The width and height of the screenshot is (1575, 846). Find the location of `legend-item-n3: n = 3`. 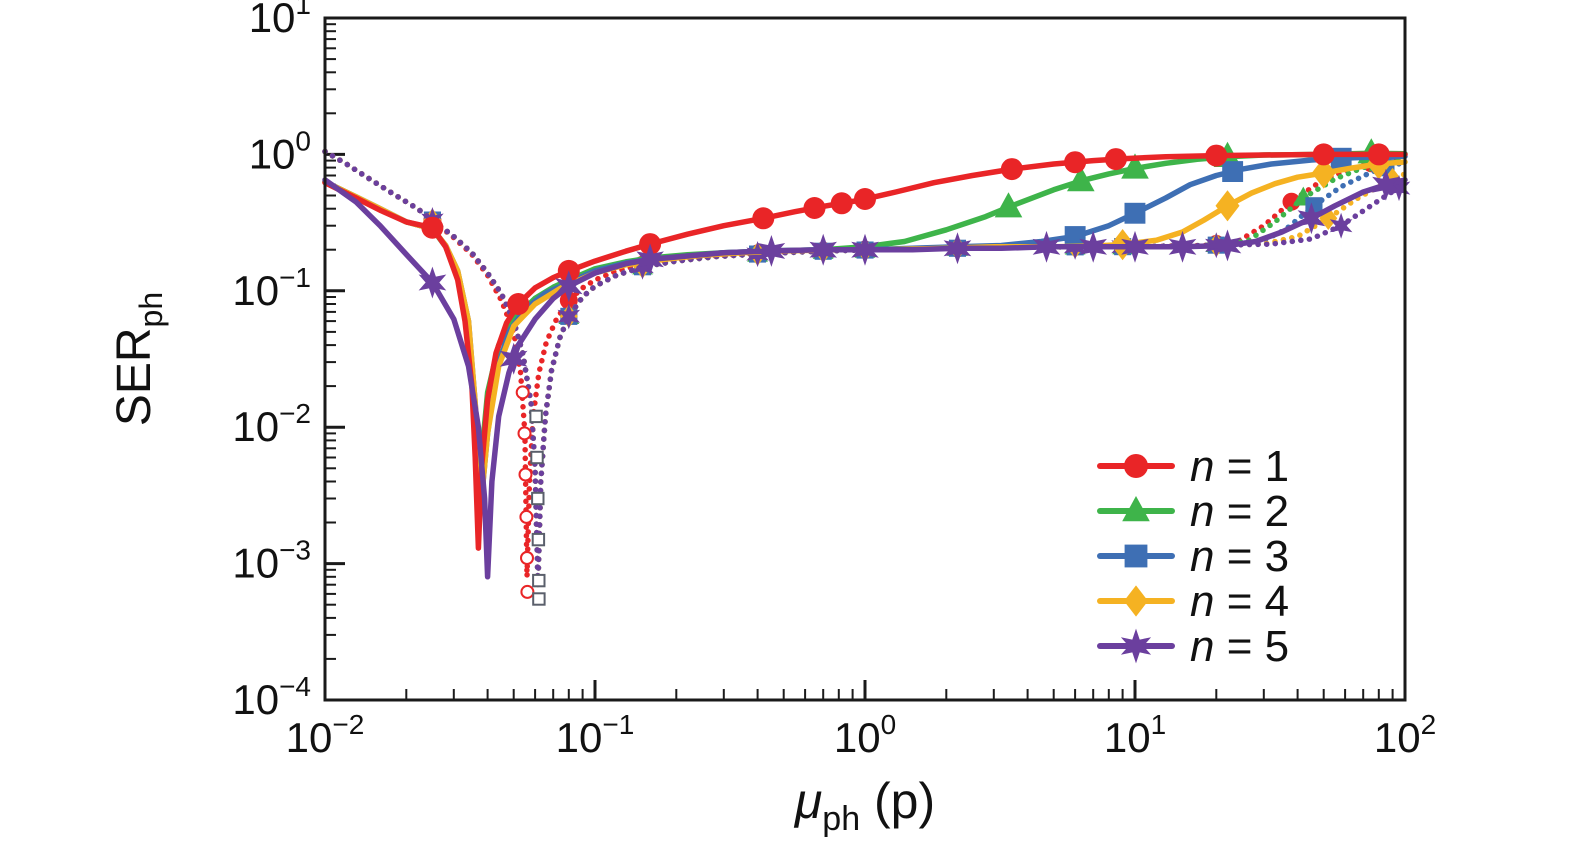

legend-item-n3: n = 3 is located at coordinates (1193, 556).